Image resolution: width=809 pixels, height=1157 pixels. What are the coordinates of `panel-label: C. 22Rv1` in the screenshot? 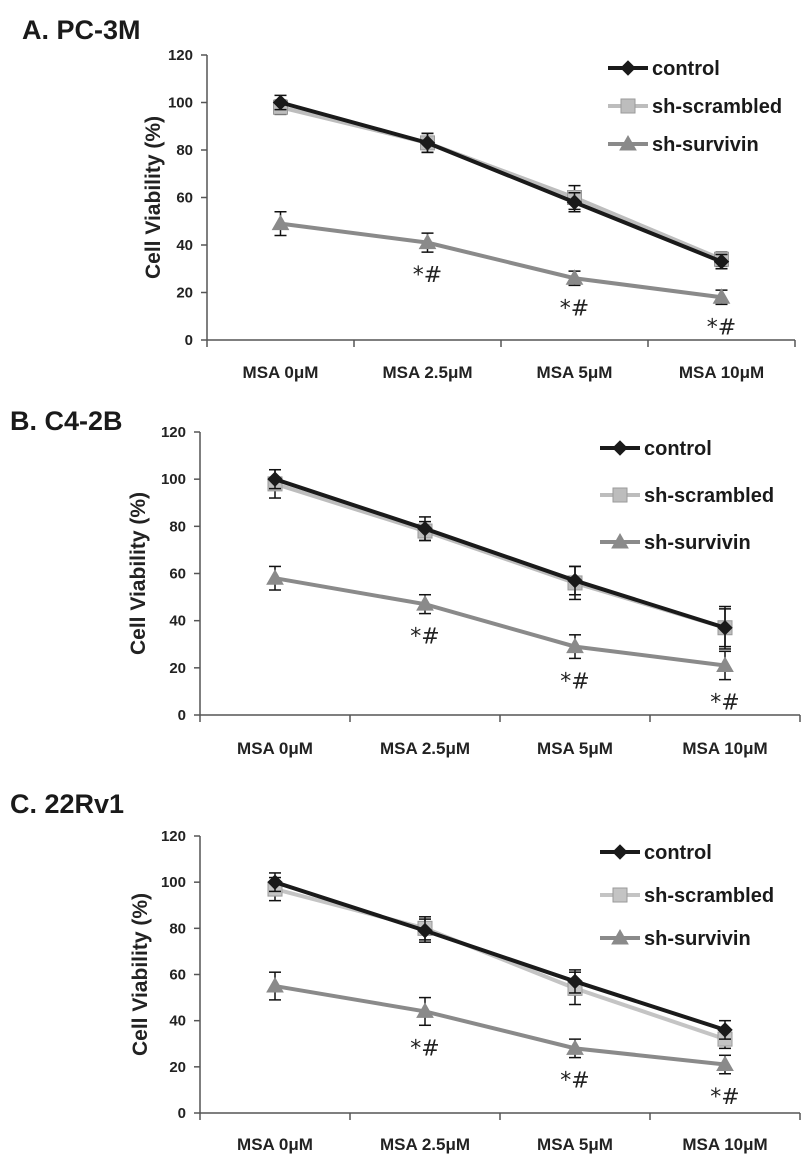 It's located at (67, 804).